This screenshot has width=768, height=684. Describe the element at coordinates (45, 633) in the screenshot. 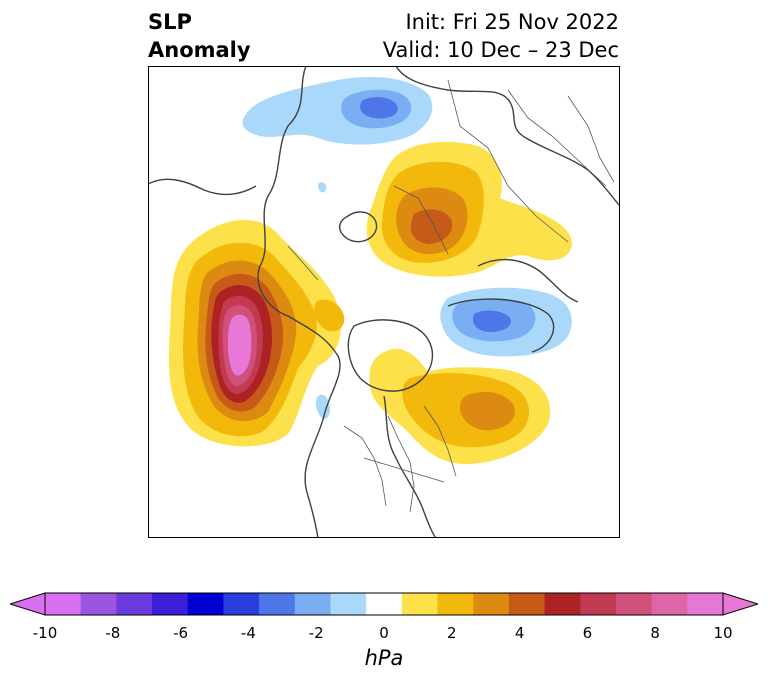

I see `colorbar-tick-label: -10` at that location.